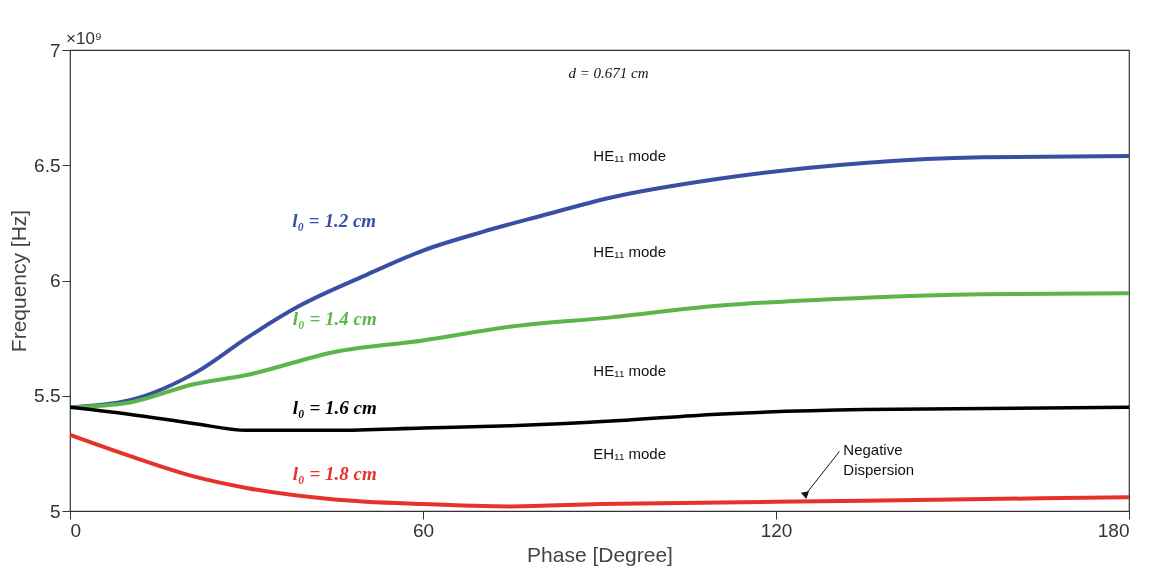 This screenshot has width=1168, height=581. I want to click on y-axis-title: Frequency [Hz], so click(19, 281).